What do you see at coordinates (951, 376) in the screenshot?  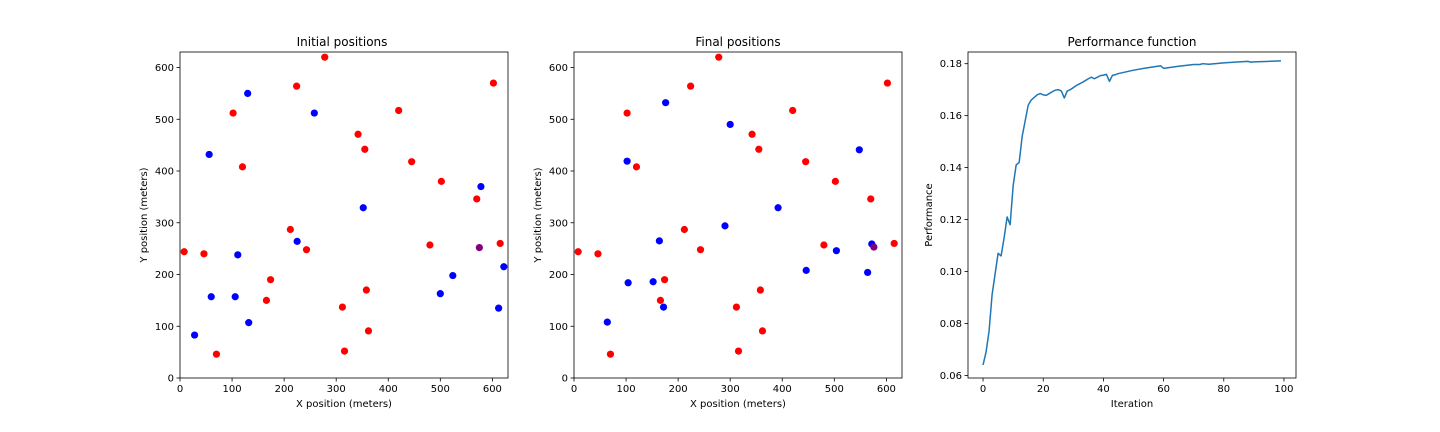 I see `y-tick-label: 0.06` at bounding box center [951, 376].